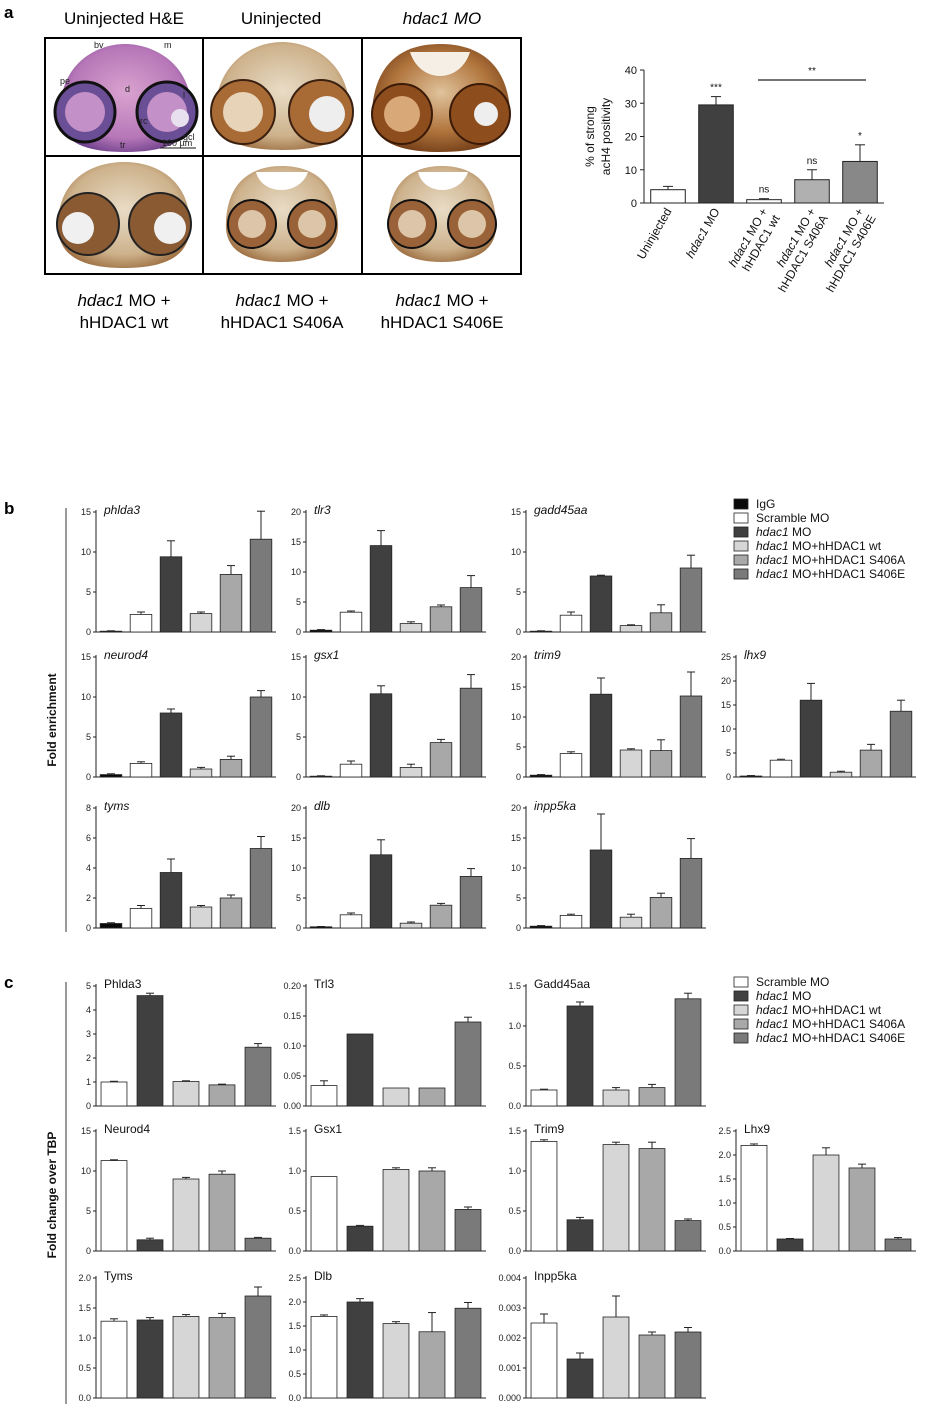 The height and width of the screenshot is (1411, 926). I want to click on chart-c-lhx9: 0.0 0.5 1.0 1.5 2.0 2.5 Lhx9, so click(817, 1189).